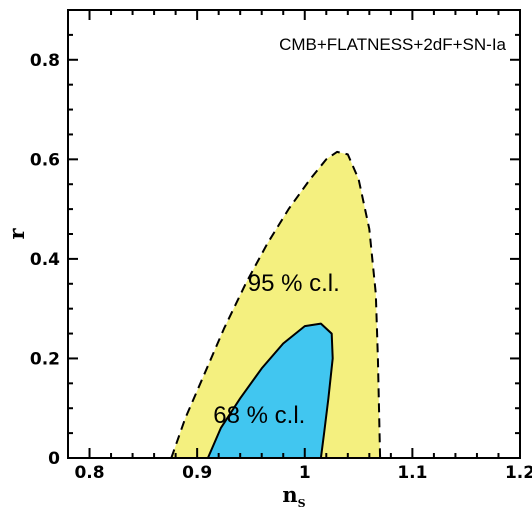  What do you see at coordinates (89, 473) in the screenshot?
I see `x-tick-label: 0.8` at bounding box center [89, 473].